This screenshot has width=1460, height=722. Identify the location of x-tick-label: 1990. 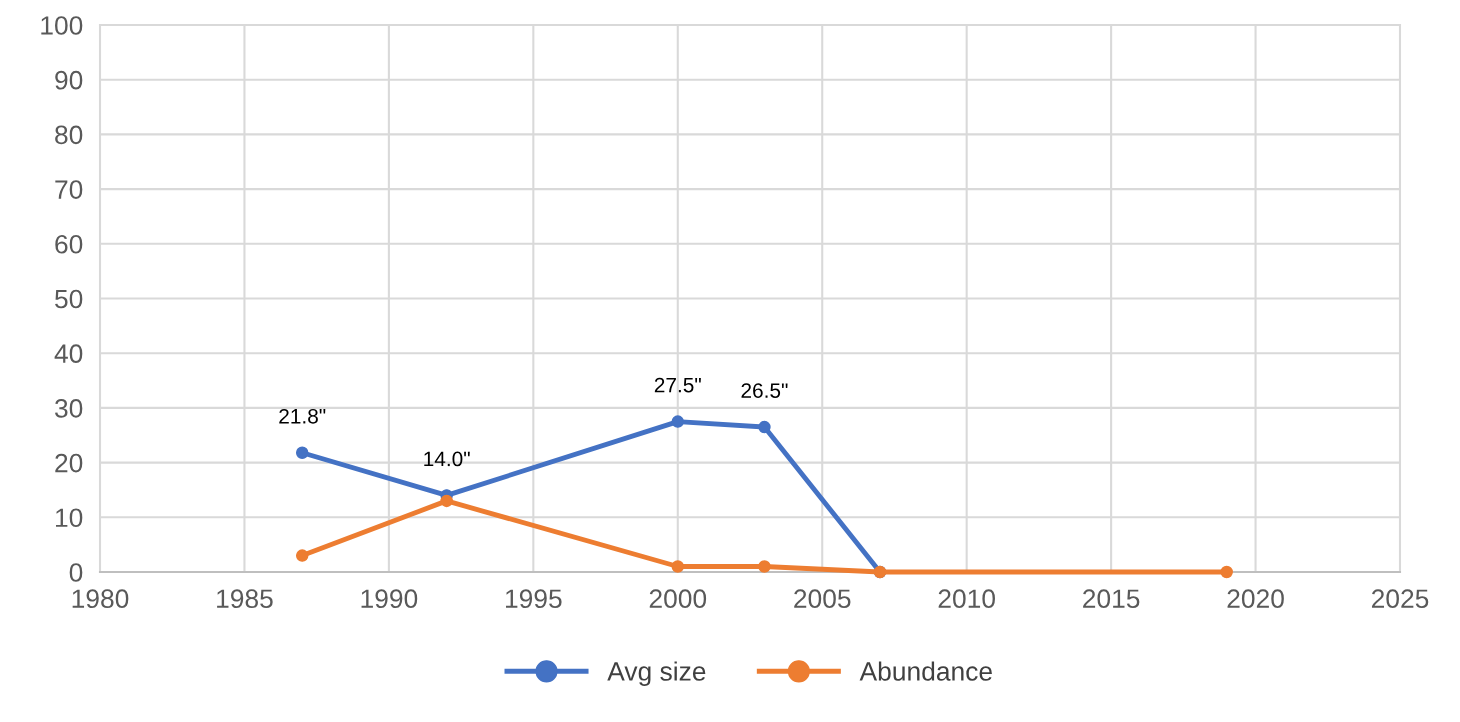
(389, 599).